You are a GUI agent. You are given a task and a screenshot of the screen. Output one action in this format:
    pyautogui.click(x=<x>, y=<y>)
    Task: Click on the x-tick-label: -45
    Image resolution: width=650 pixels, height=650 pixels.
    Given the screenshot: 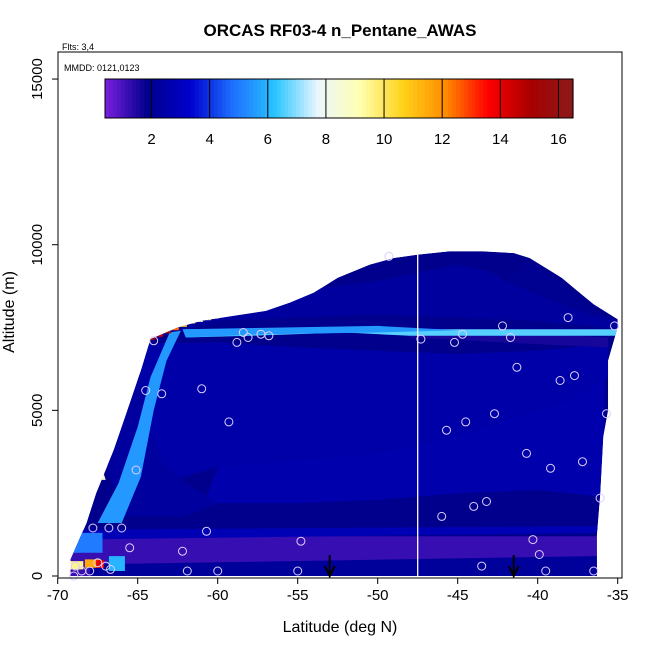 What is the action you would take?
    pyautogui.click(x=458, y=595)
    